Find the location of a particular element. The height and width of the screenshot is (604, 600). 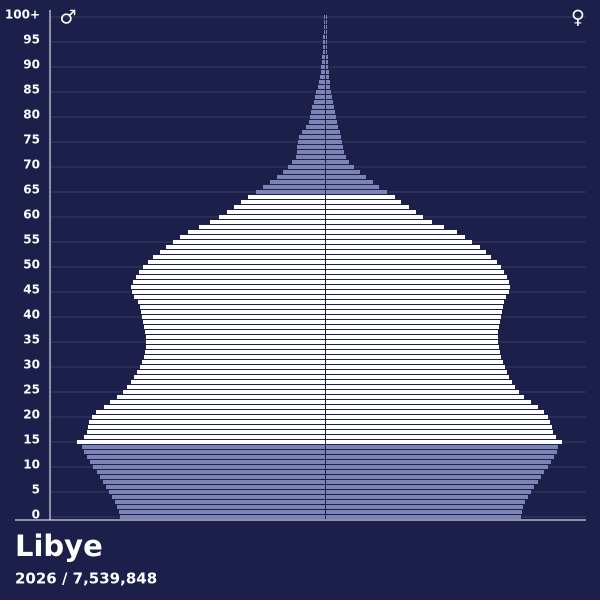

y-tick-label: 25 is located at coordinates (31, 390).